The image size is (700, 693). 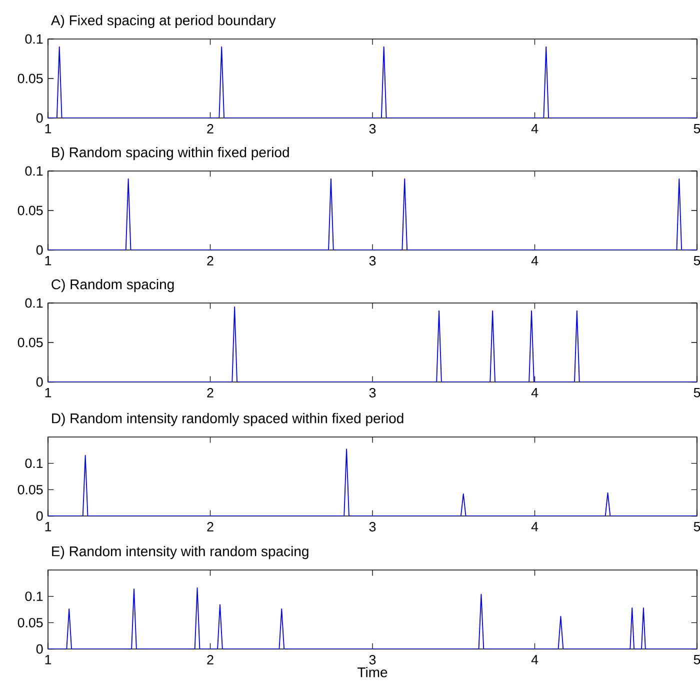 I want to click on chart-title: B) Random spacing within fixed period, so click(x=170, y=153).